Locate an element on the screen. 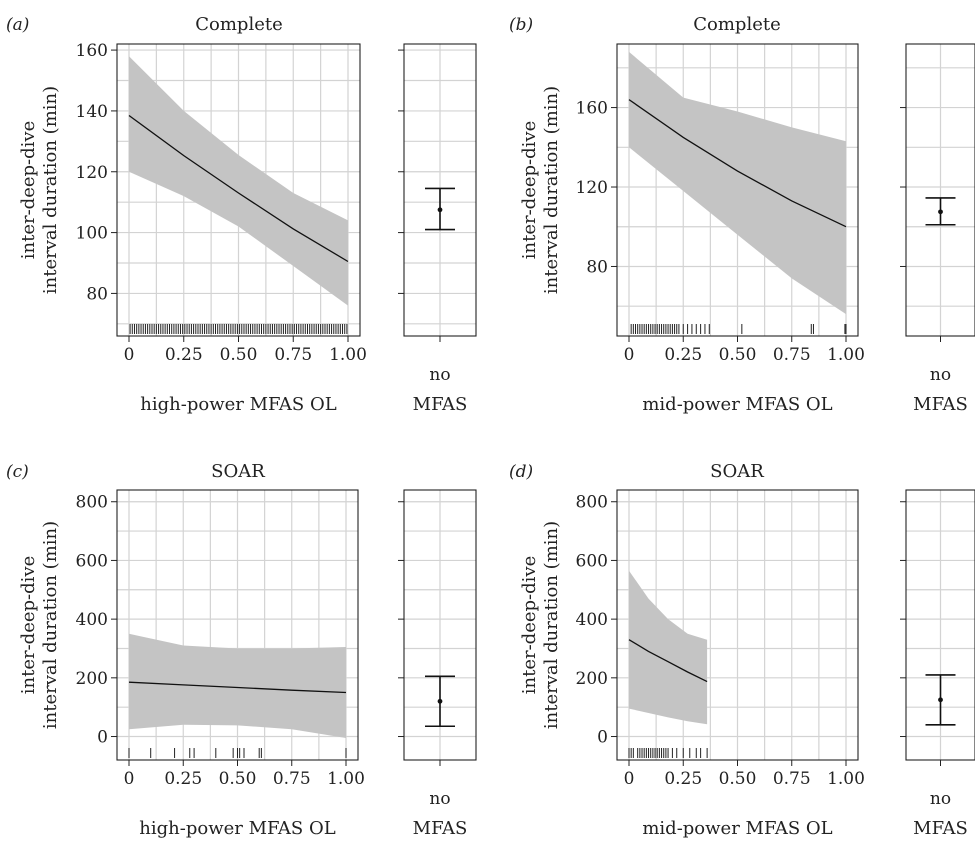 The image size is (975, 851). panel-label: (b) is located at coordinates (521, 25).